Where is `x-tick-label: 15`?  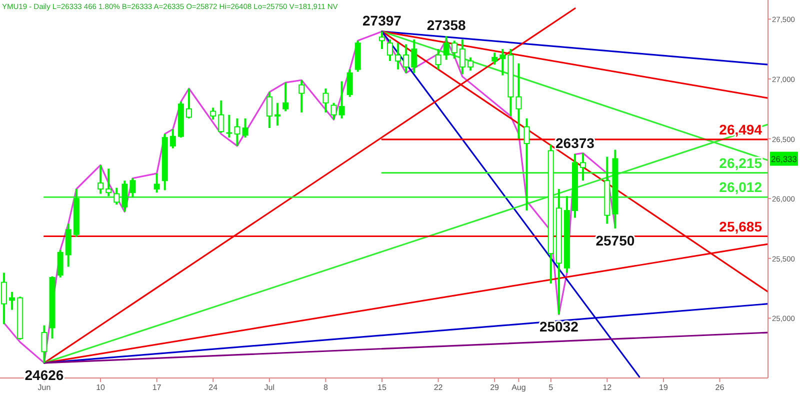
x-tick-label: 15 is located at coordinates (382, 387).